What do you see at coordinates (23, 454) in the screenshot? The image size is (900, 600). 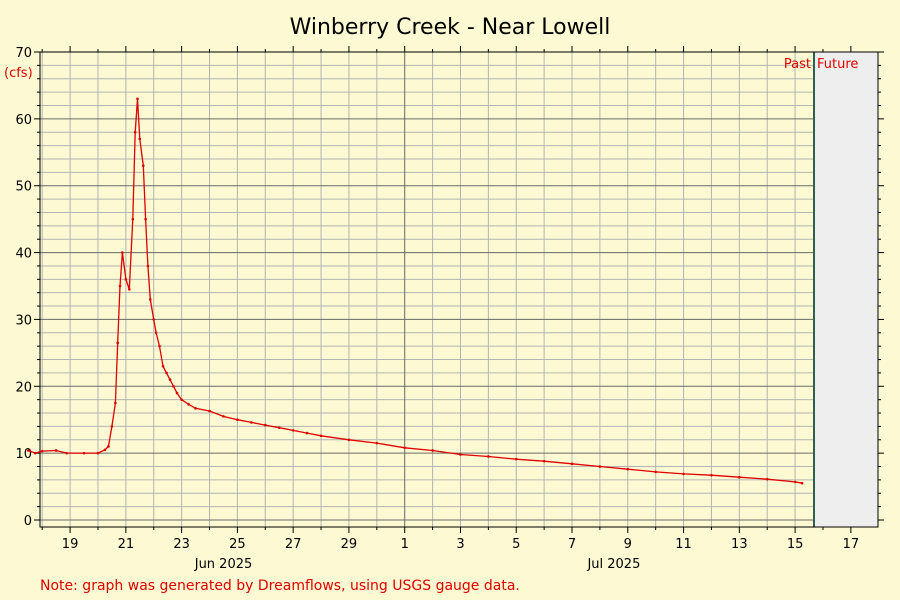 I see `y-tick-label: 10` at bounding box center [23, 454].